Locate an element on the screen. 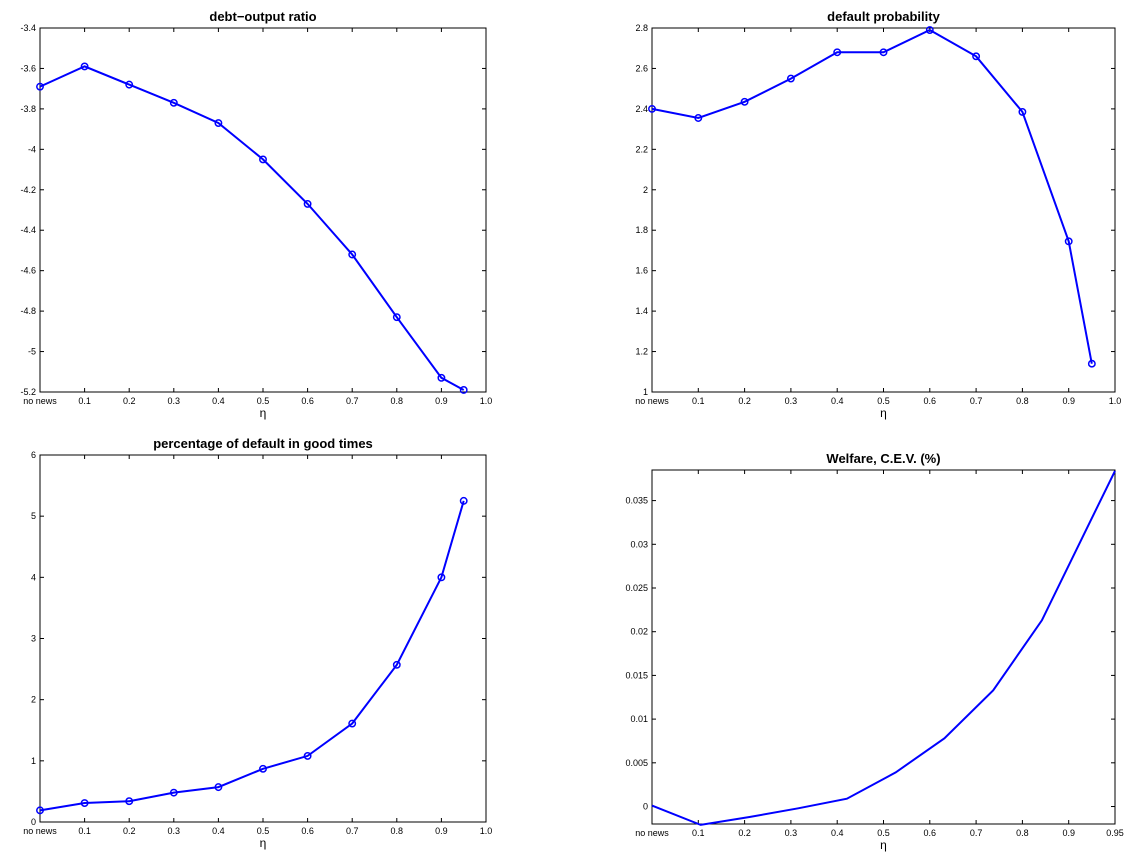 The image size is (1124, 853). y-tick-label: -4.4 is located at coordinates (28, 230).